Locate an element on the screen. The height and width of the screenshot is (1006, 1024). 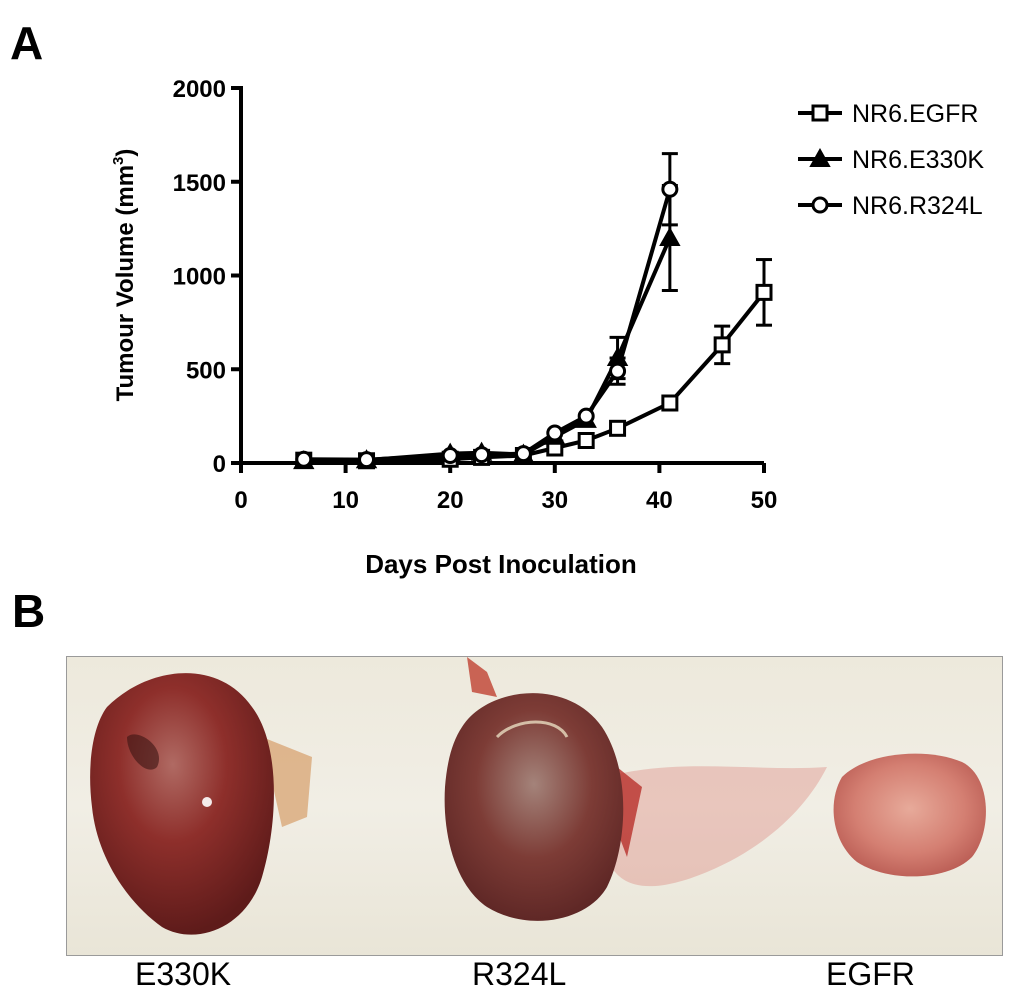
x-tick-label: 20 is located at coordinates (450, 500).